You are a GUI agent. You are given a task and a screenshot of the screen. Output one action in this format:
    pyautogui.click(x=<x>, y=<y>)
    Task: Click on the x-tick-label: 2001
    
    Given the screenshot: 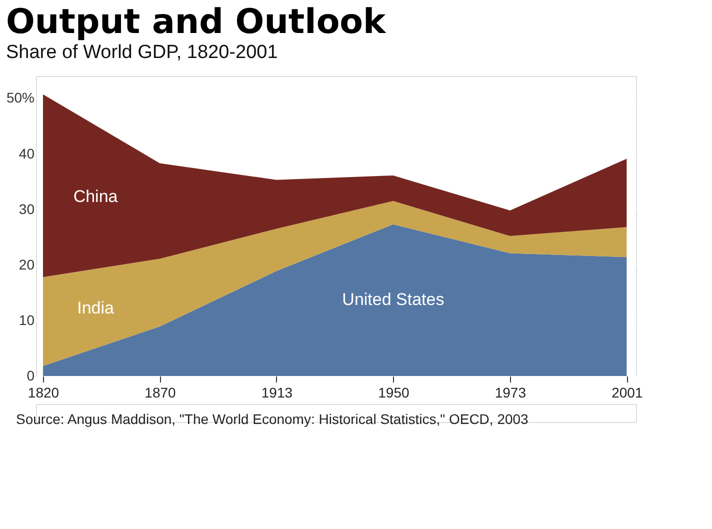 What is the action you would take?
    pyautogui.click(x=627, y=392)
    